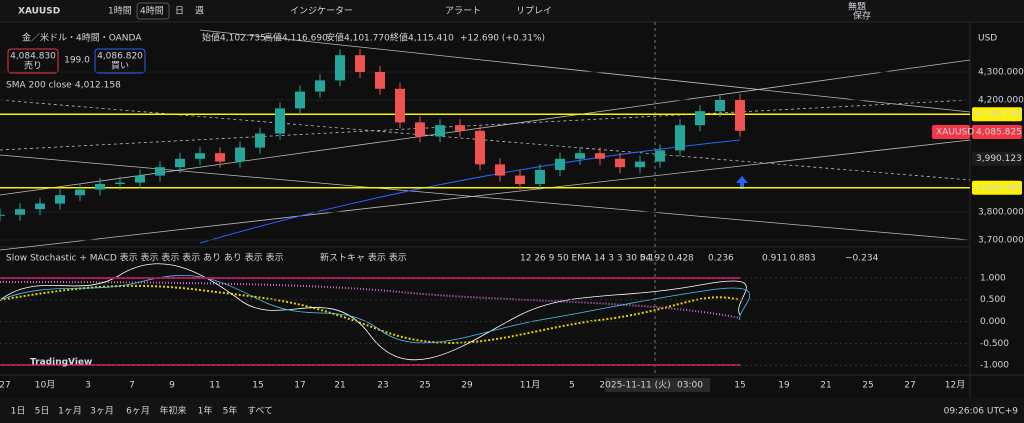 The image size is (1024, 423). I want to click on indicator-value: 0.428, so click(681, 259).